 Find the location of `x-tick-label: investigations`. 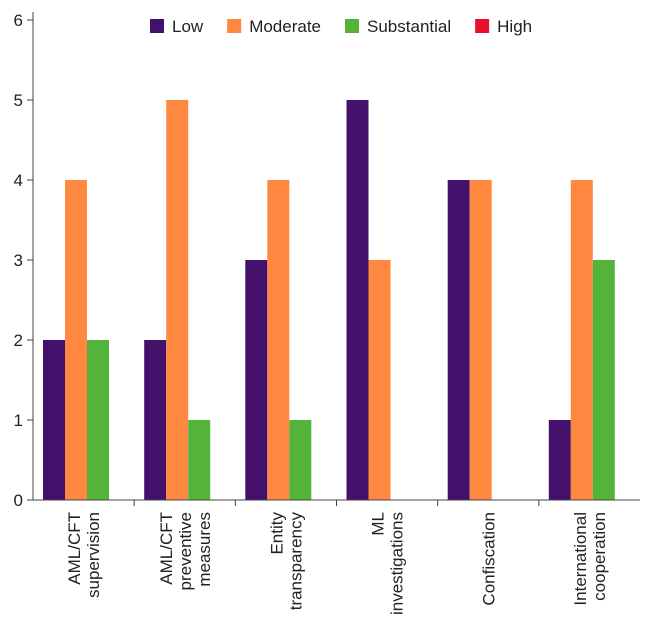

x-tick-label: investigations is located at coordinates (397, 563).